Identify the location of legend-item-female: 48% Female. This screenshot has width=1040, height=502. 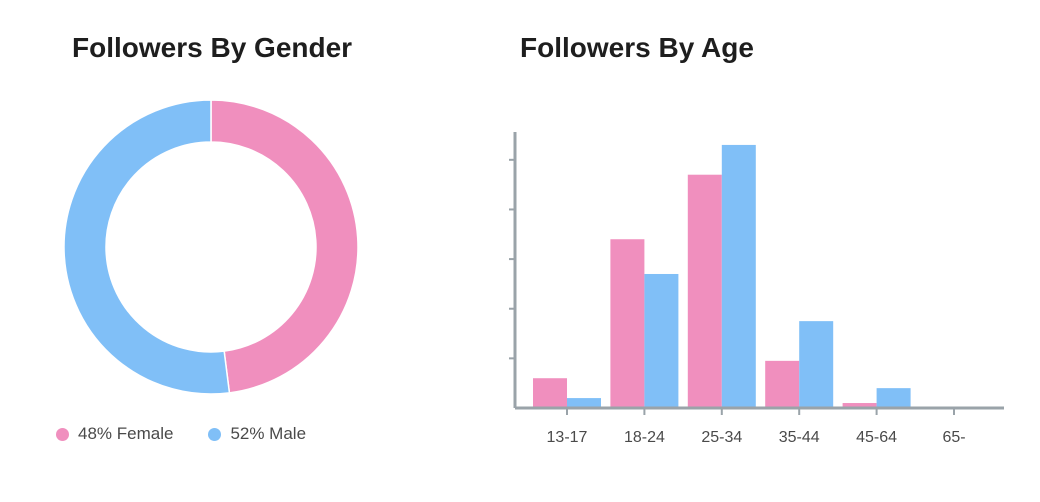
(114, 434).